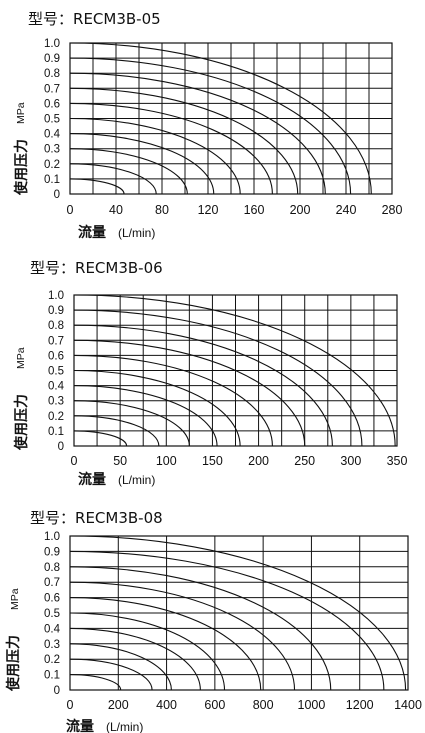  I want to click on model-code: RECM3B-06, so click(119, 268).